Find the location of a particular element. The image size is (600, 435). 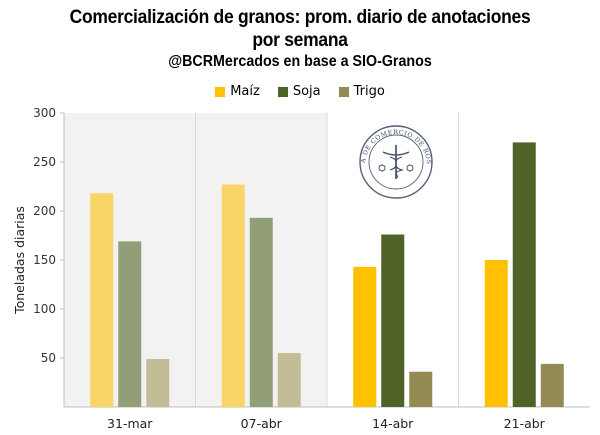

bar-soja-31-mar is located at coordinates (130, 324).